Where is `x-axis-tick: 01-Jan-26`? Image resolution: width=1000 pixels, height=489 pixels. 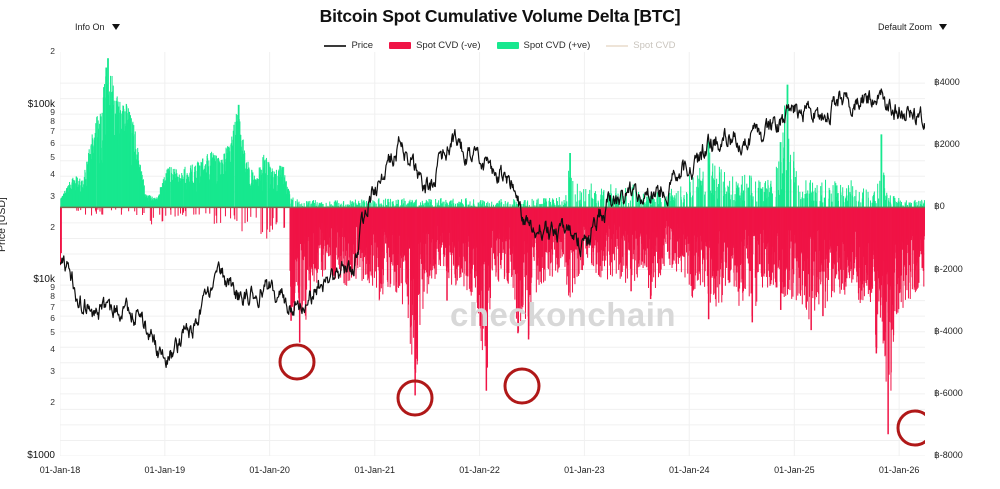 x-axis-tick: 01-Jan-26 is located at coordinates (899, 470).